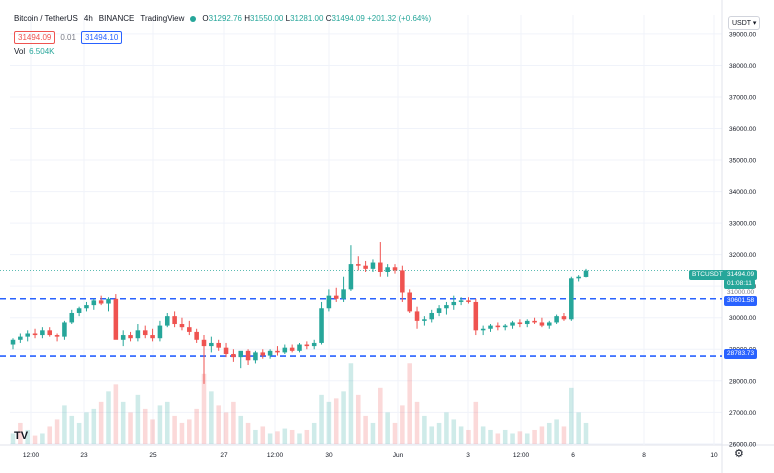 The image size is (774, 473). I want to click on price-tick-label: 38000.00, so click(742, 66).